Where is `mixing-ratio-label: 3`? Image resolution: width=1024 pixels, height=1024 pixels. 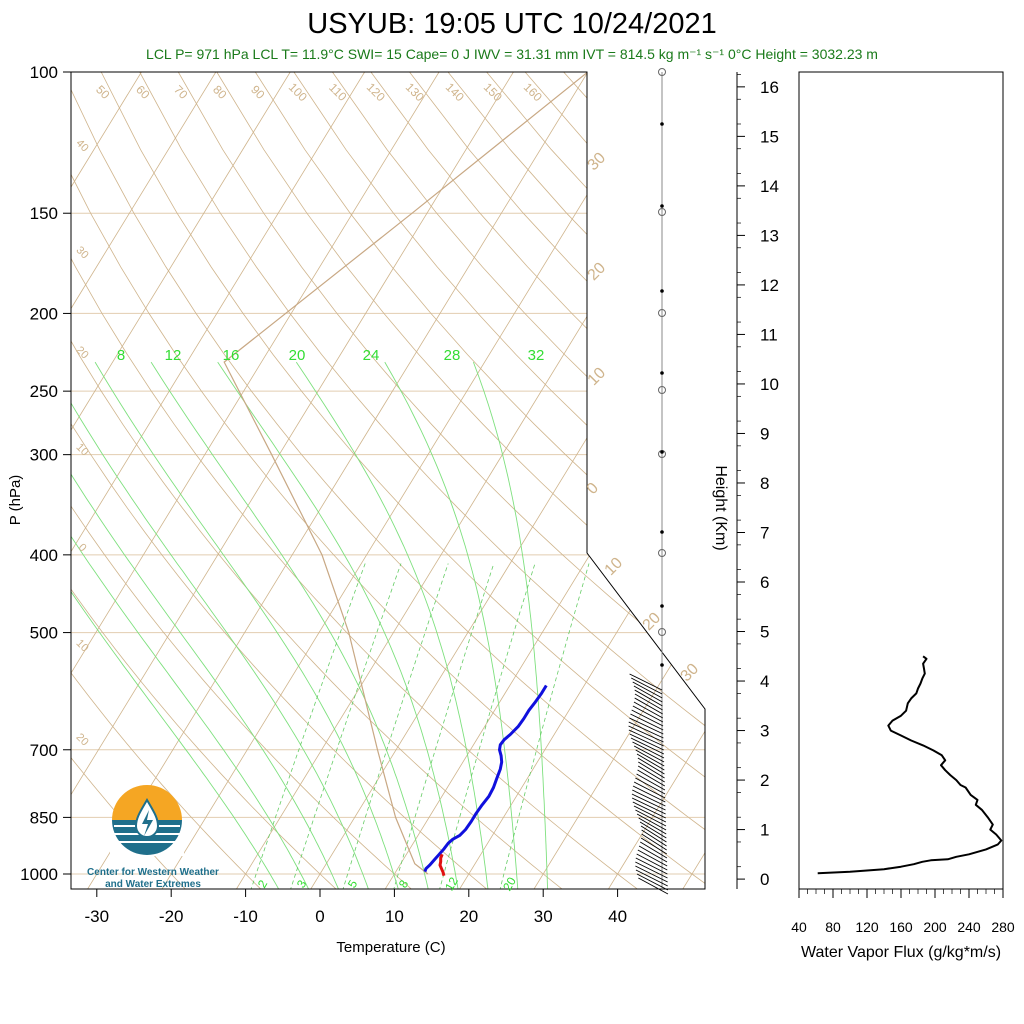
mixing-ratio-label: 3 is located at coordinates (302, 883).